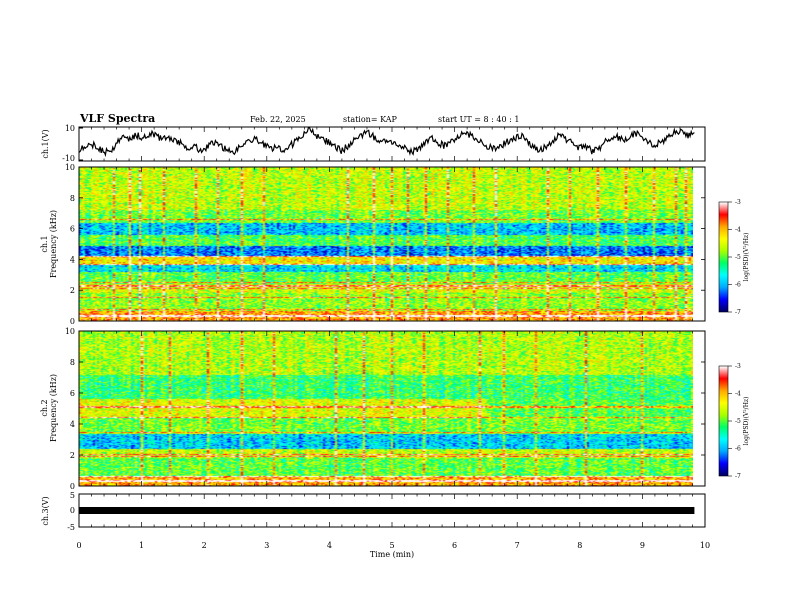  Describe the element at coordinates (738, 312) in the screenshot. I see `ch1-colorbar-tick-label-4: -7` at that location.